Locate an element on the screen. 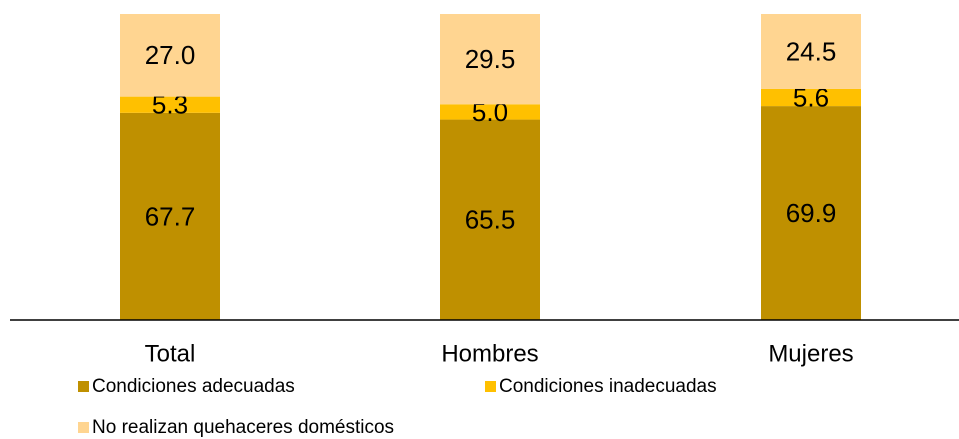 This screenshot has width=959, height=439. legend-label: Condiciones adecuadas is located at coordinates (193, 386).